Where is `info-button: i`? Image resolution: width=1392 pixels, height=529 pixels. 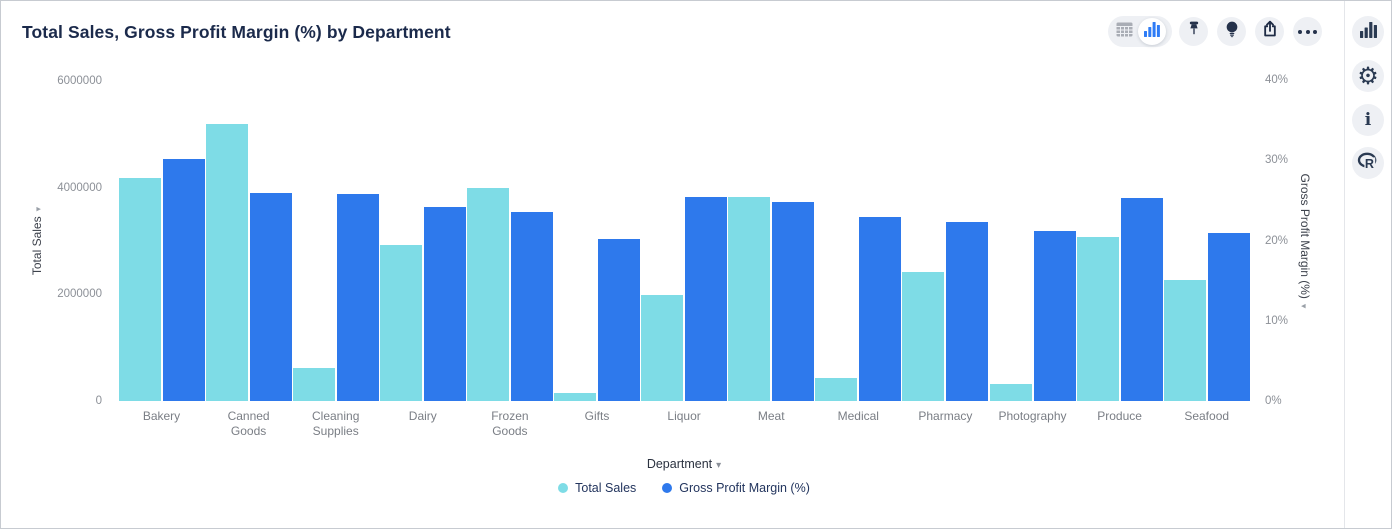
info-button: i is located at coordinates (1368, 120).